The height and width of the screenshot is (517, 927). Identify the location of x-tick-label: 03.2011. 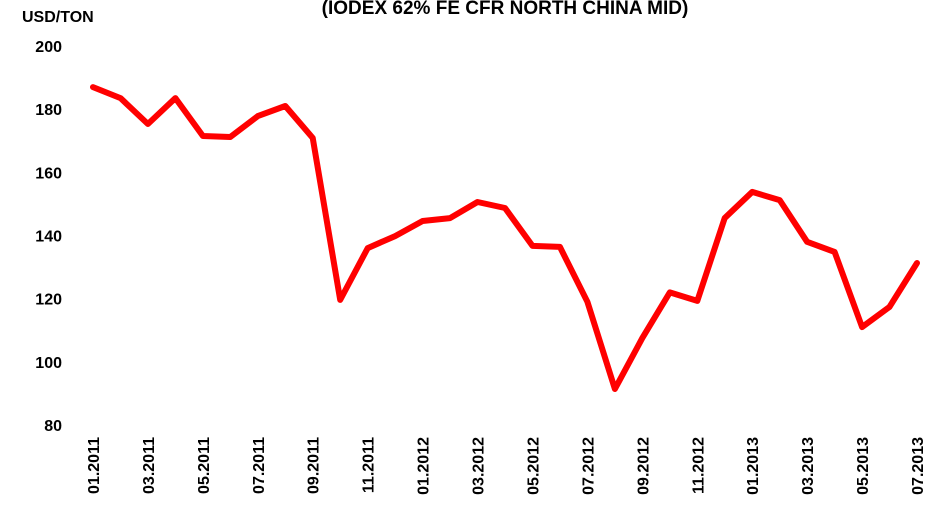
(149, 465).